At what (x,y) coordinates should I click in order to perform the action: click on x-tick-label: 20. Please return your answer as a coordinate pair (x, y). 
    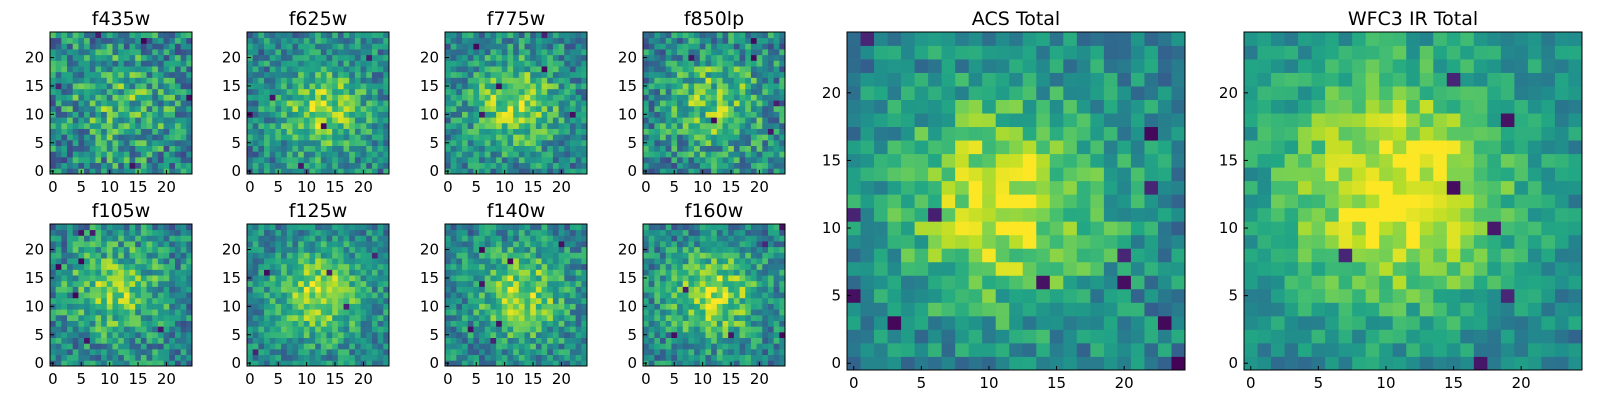
    Looking at the image, I should click on (759, 187).